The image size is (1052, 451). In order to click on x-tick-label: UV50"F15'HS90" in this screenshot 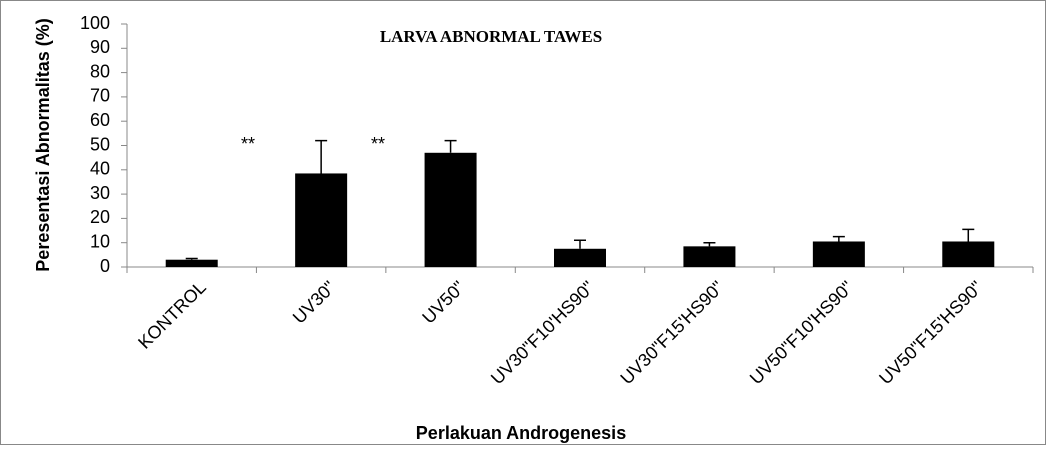, I will do `click(930, 332)`.